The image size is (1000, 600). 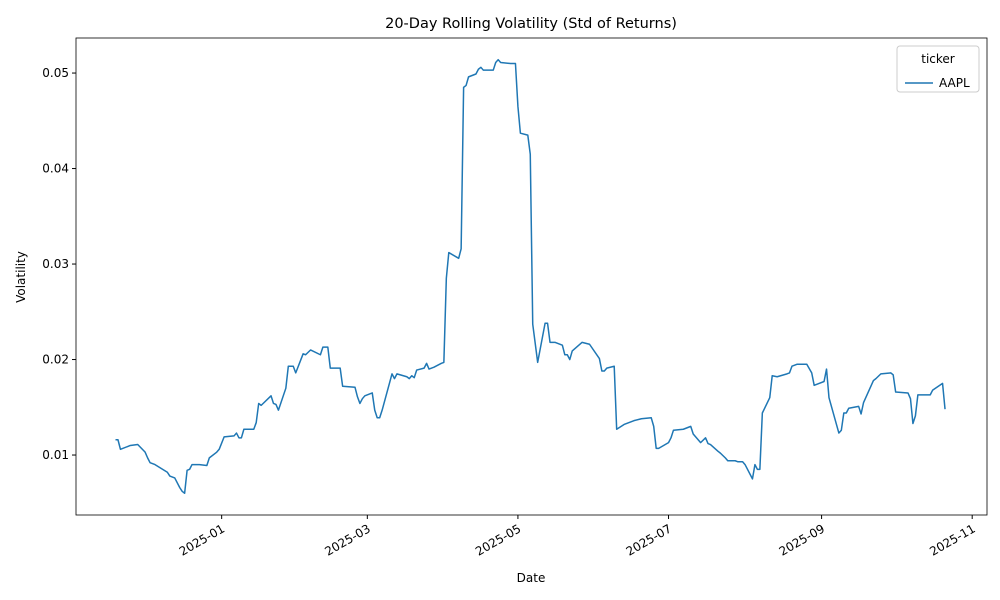 What do you see at coordinates (938, 59) in the screenshot?
I see `legend-title: ticker` at bounding box center [938, 59].